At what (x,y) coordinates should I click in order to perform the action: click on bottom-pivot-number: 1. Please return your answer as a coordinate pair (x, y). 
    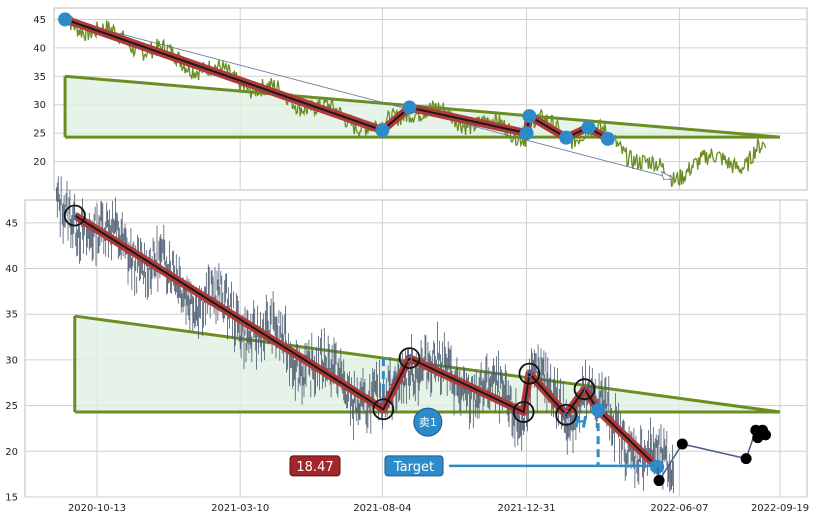
    Looking at the image, I should click on (74, 216).